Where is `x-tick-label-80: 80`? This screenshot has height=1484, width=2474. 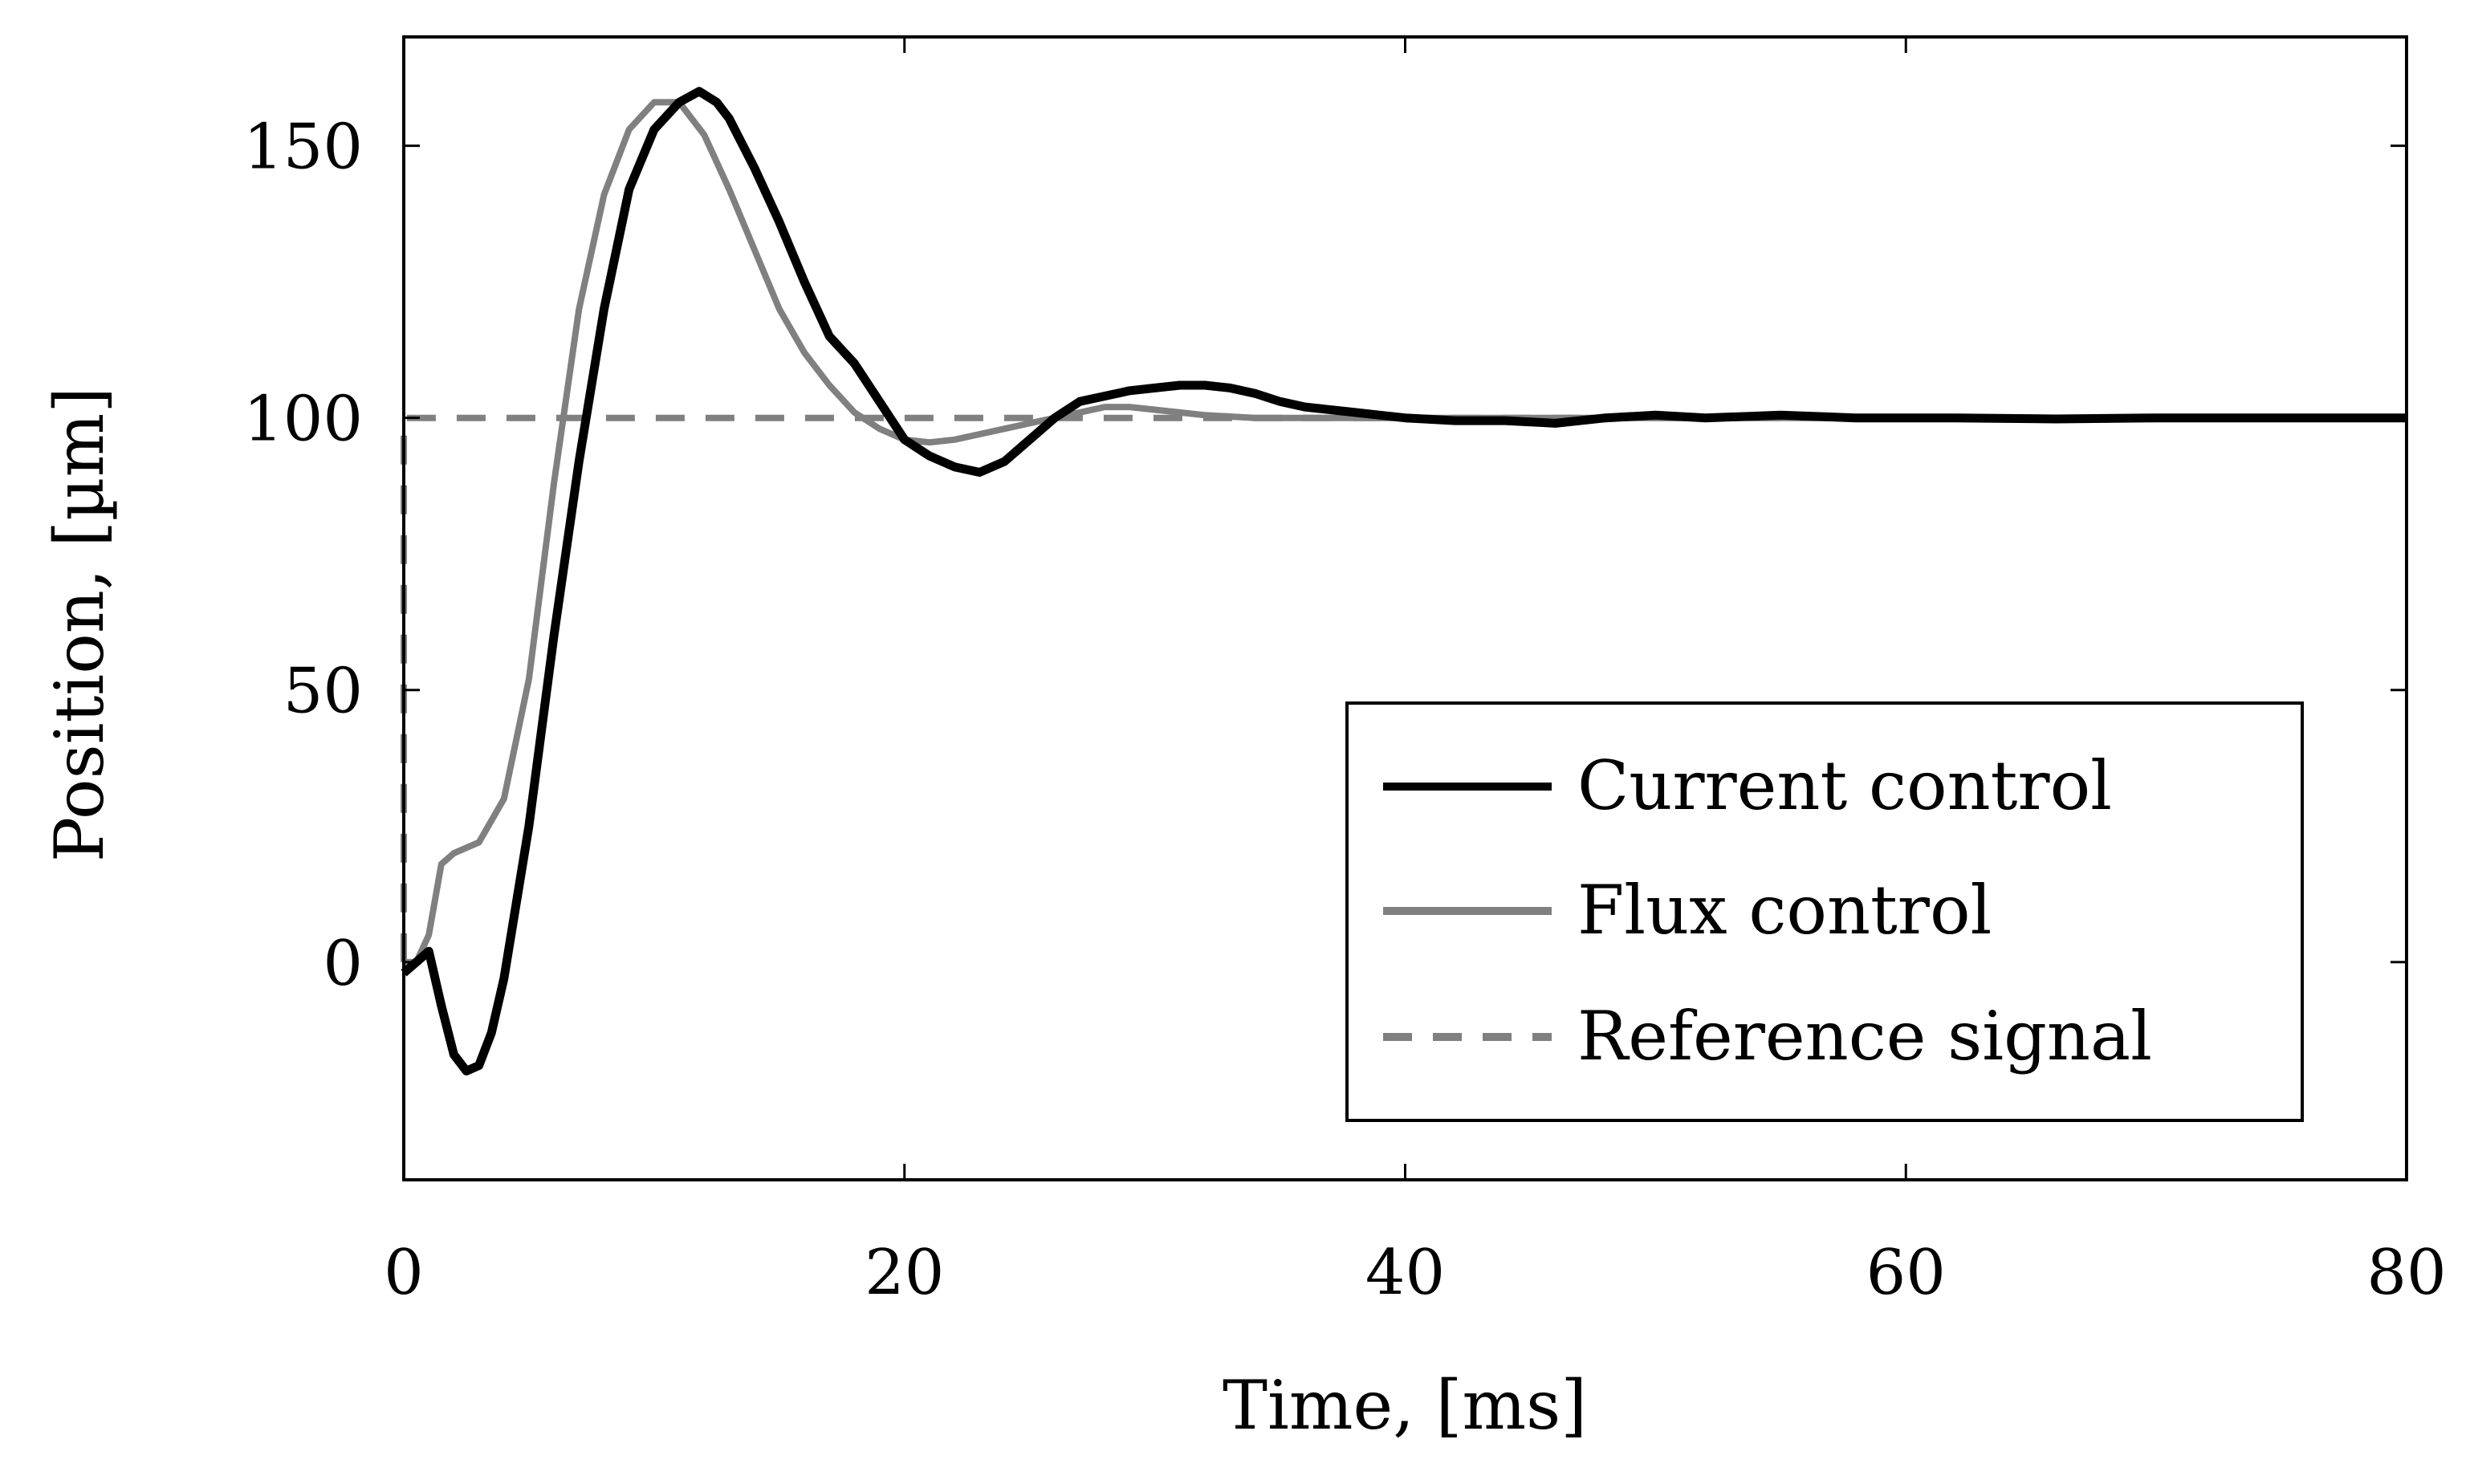 x-tick-label-80: 80 is located at coordinates (2406, 1273).